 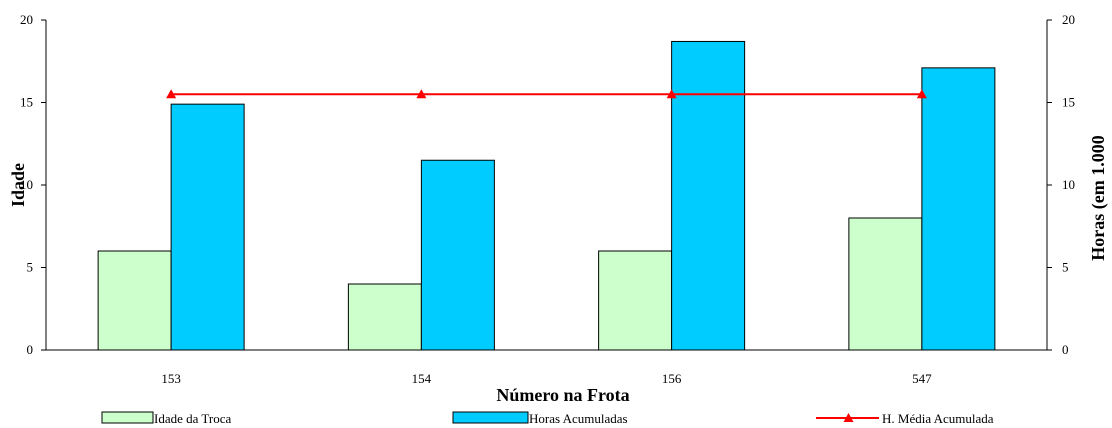 I want to click on y2-tick-label: 20, so click(x=1068, y=19).